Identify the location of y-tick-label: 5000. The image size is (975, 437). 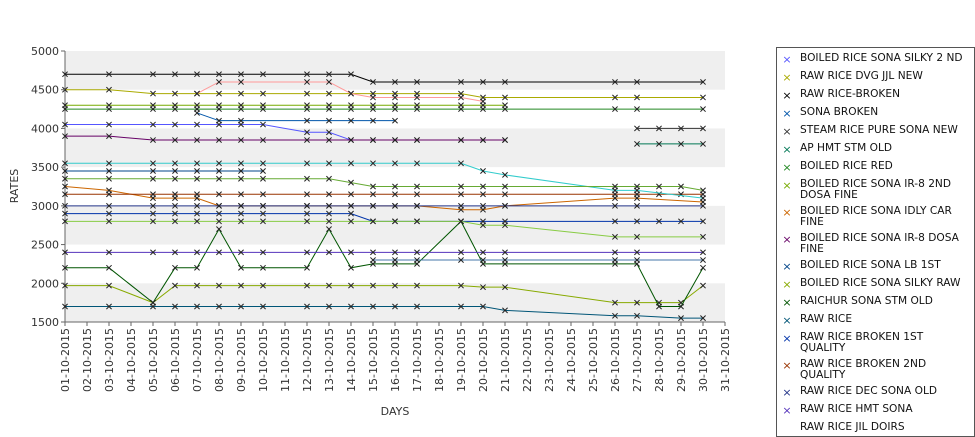
(45, 51).